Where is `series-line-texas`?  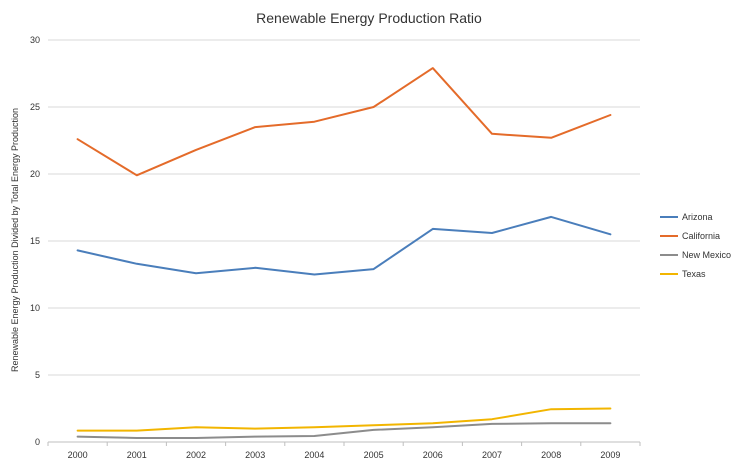
series-line-texas is located at coordinates (344, 419).